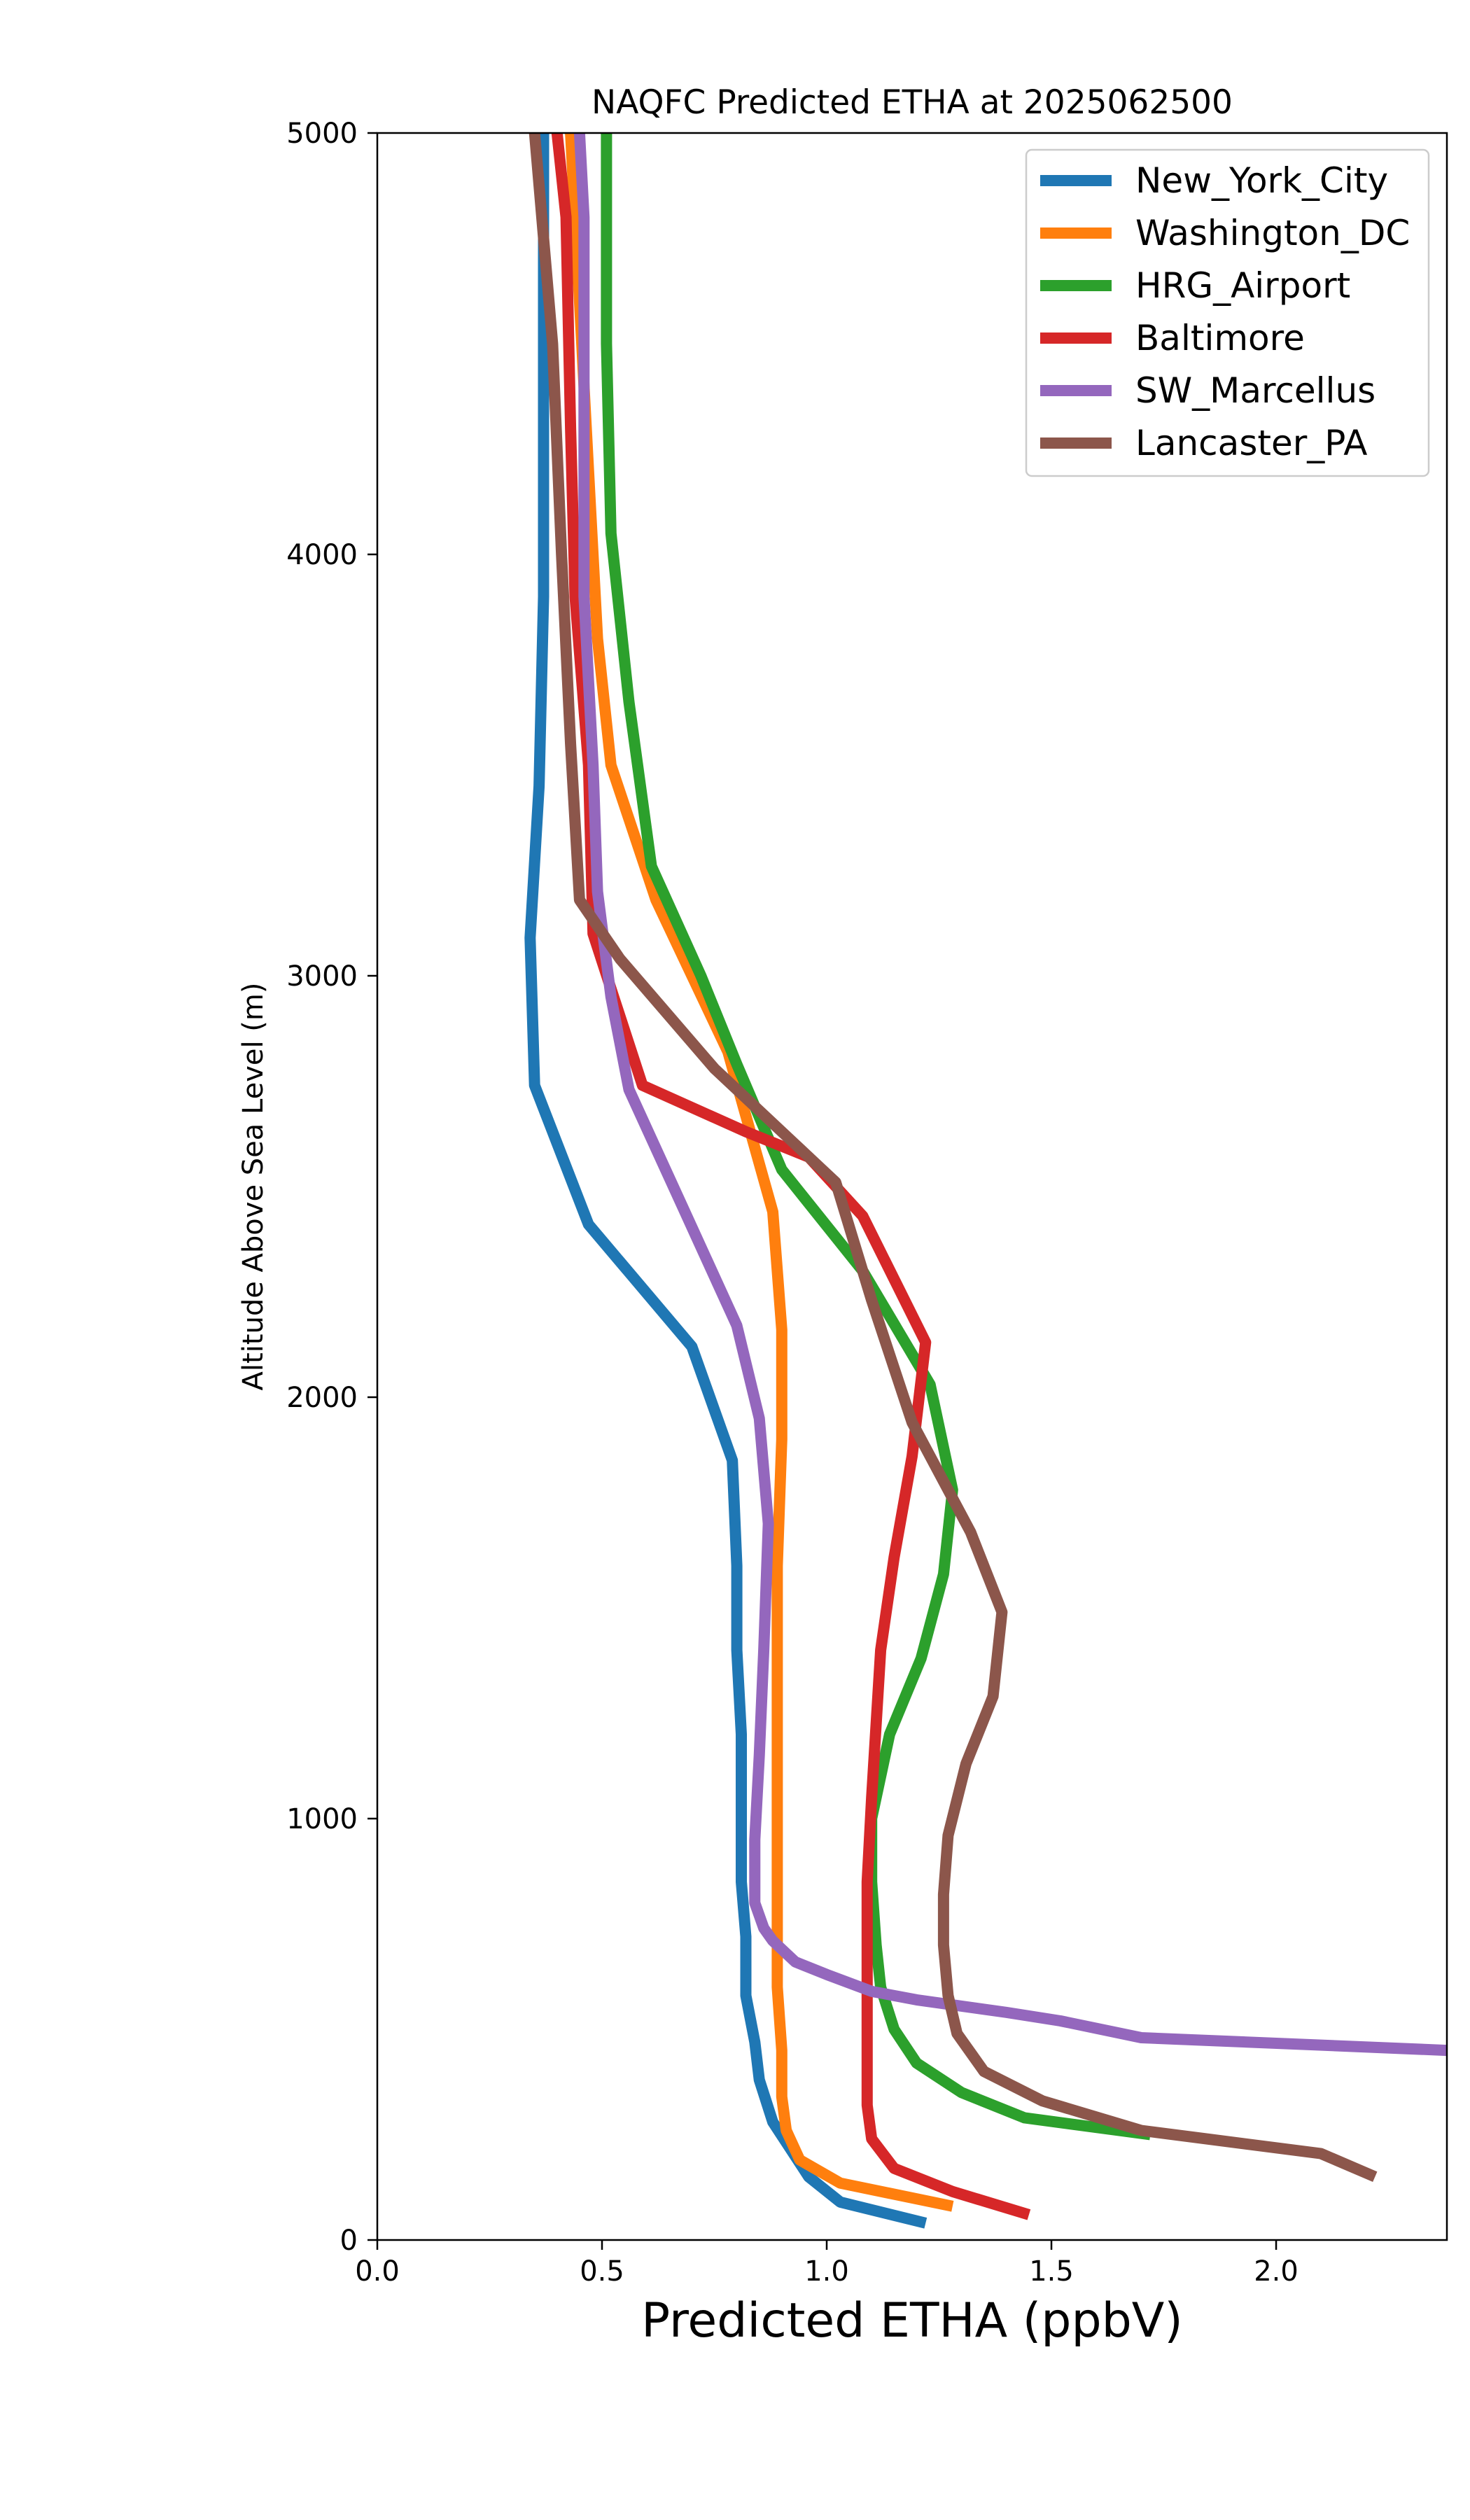 The width and height of the screenshot is (1470, 2520). Describe the element at coordinates (322, 555) in the screenshot. I see `y-tick-label: 4000` at that location.